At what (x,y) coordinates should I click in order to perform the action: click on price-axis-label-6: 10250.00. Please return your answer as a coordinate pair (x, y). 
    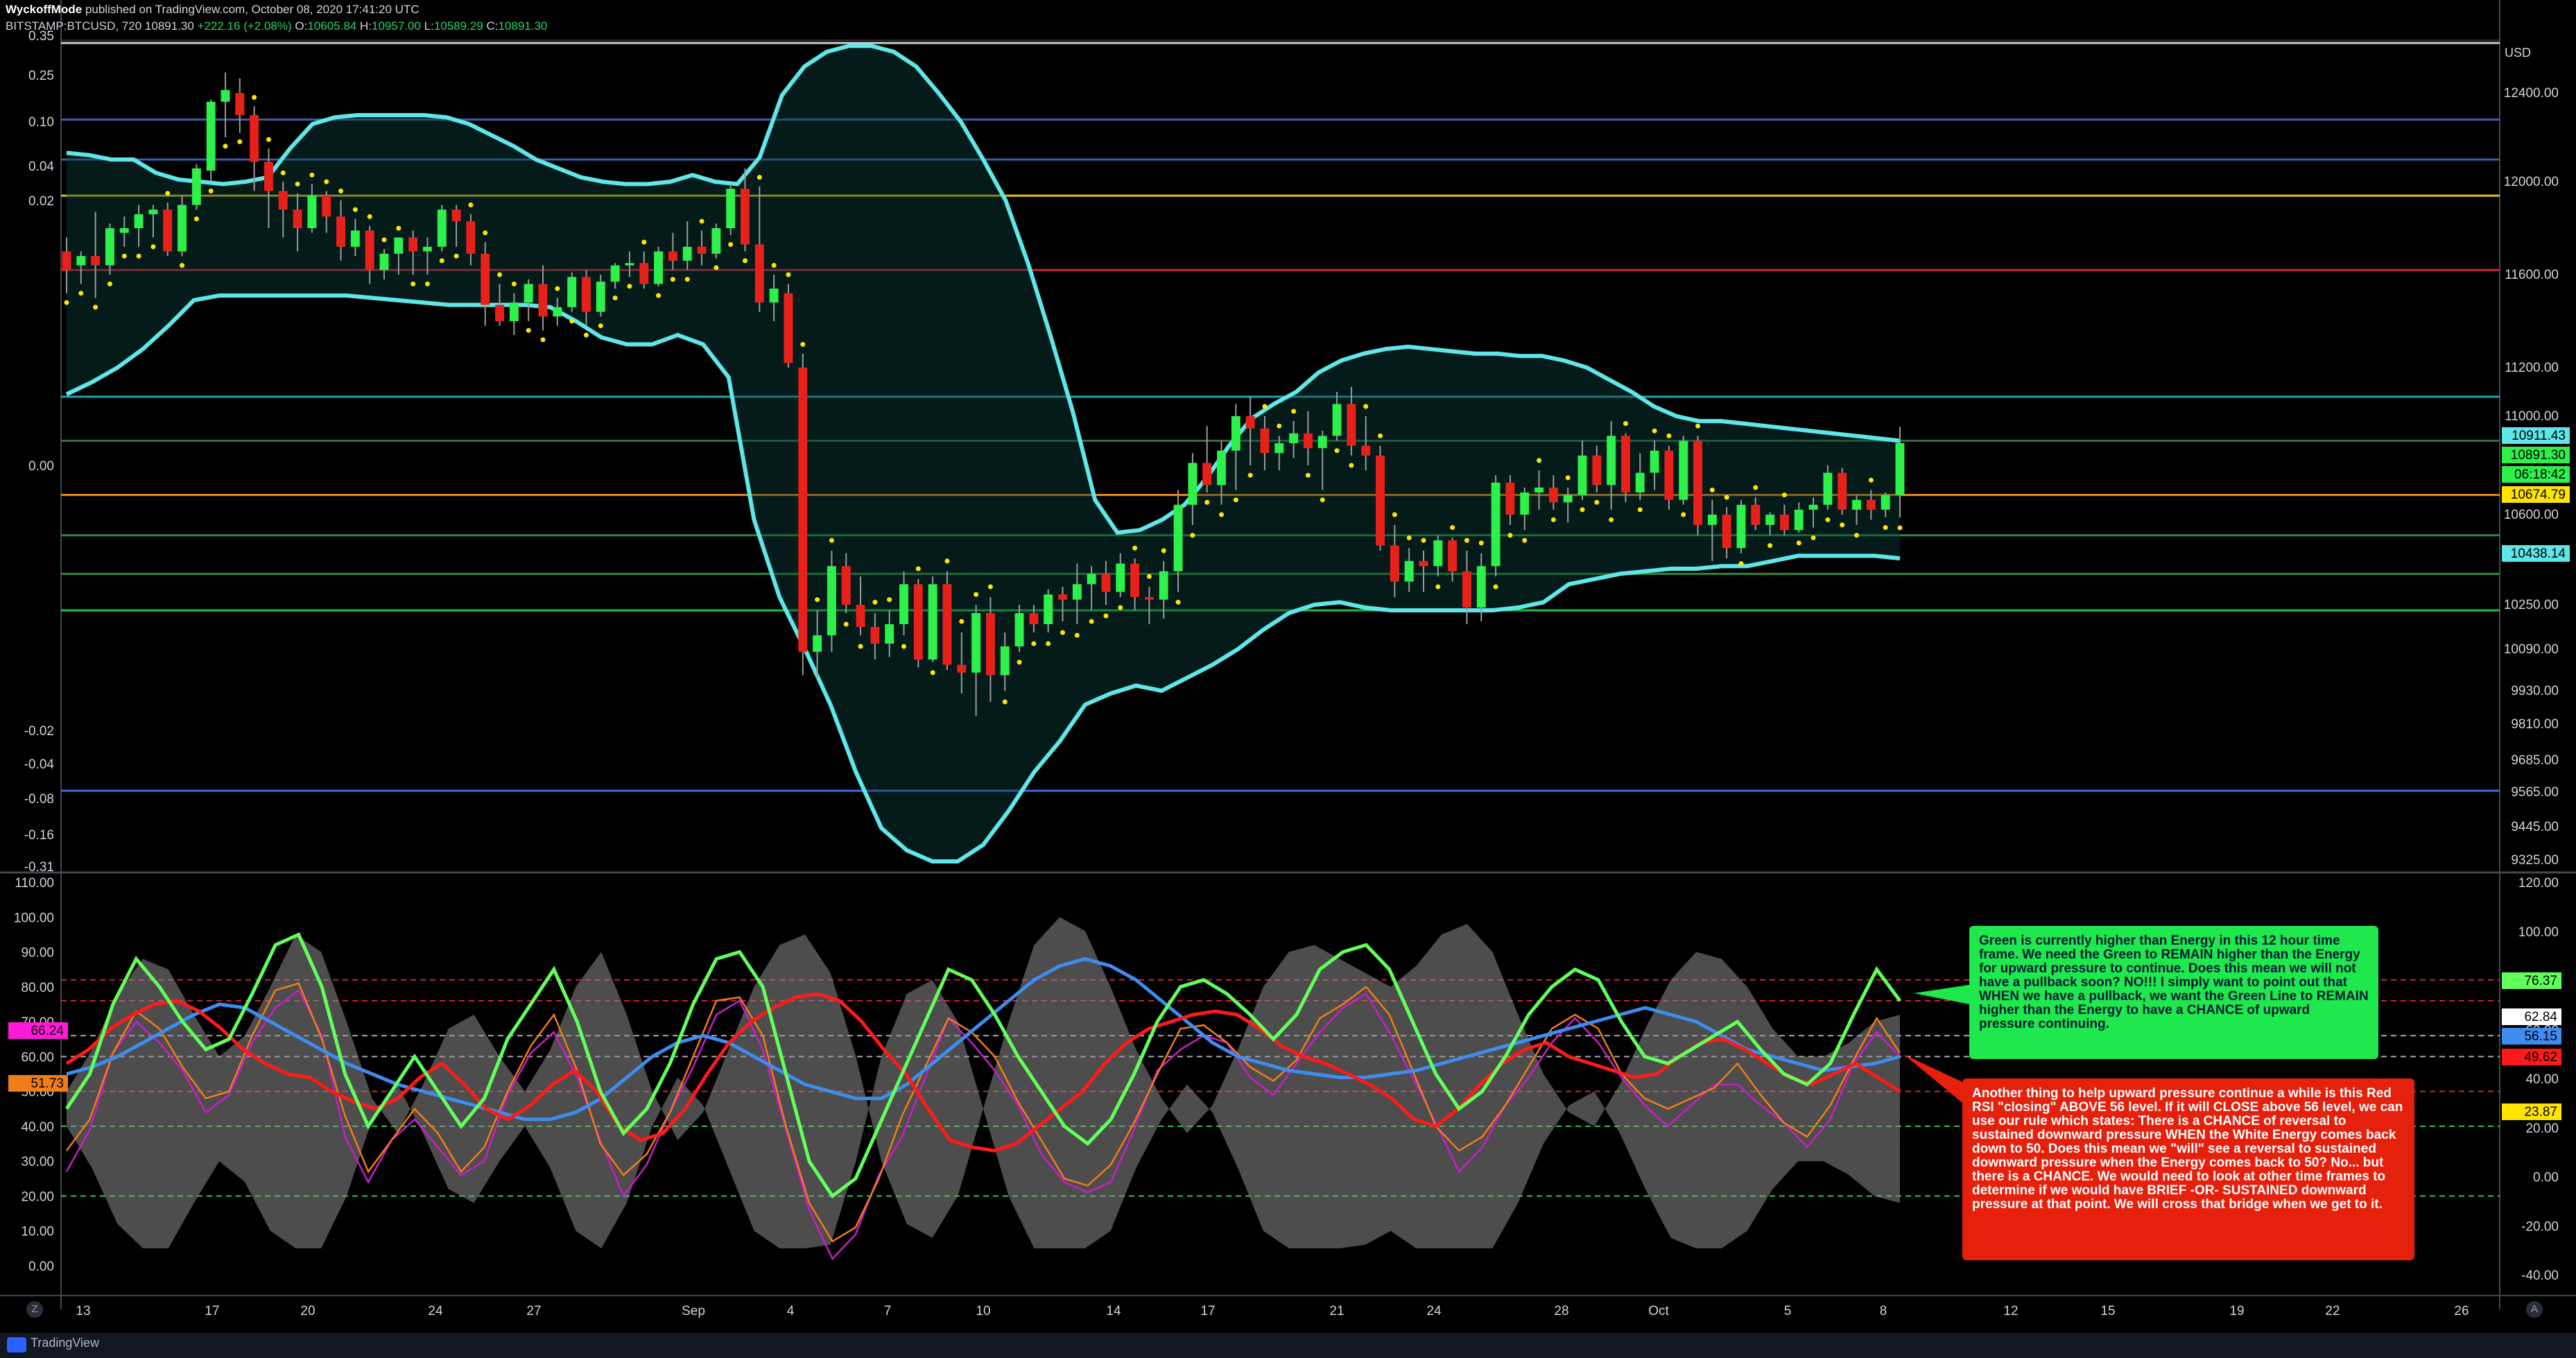
    Looking at the image, I should click on (2531, 605).